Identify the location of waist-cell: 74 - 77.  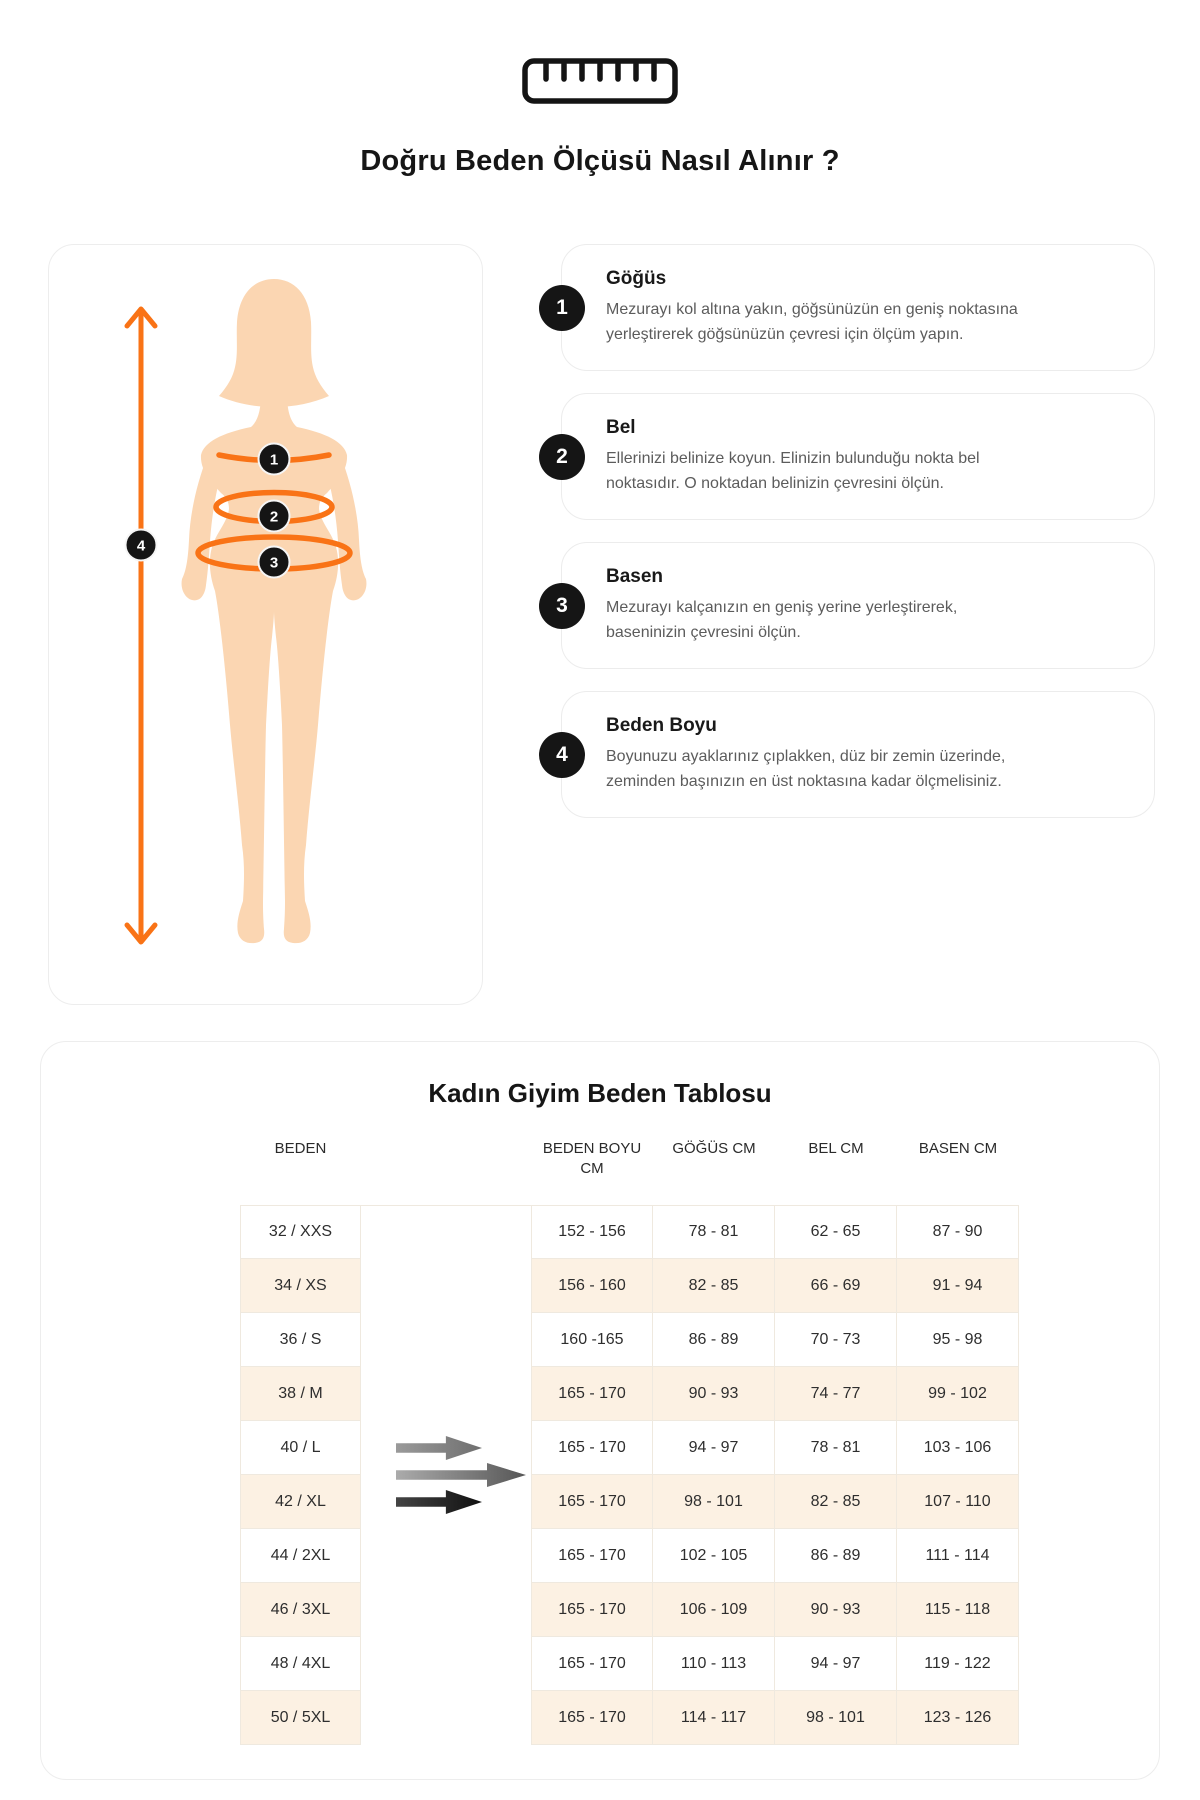
(836, 1394).